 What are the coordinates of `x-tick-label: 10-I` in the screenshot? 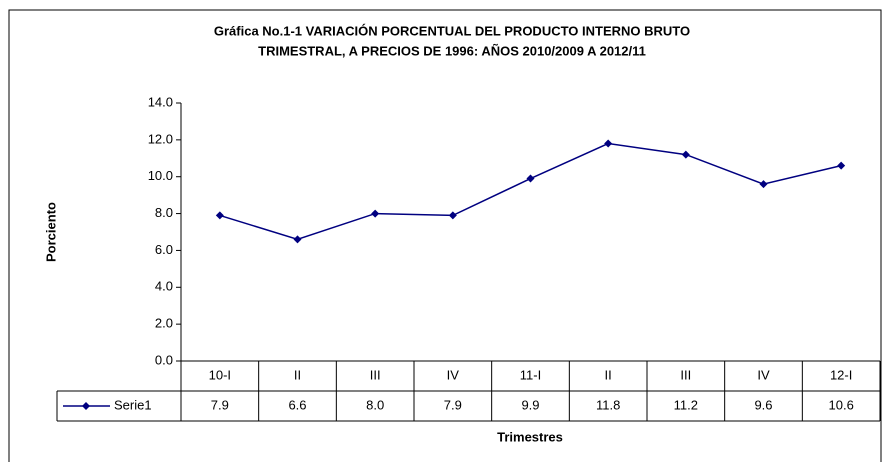 It's located at (220, 374).